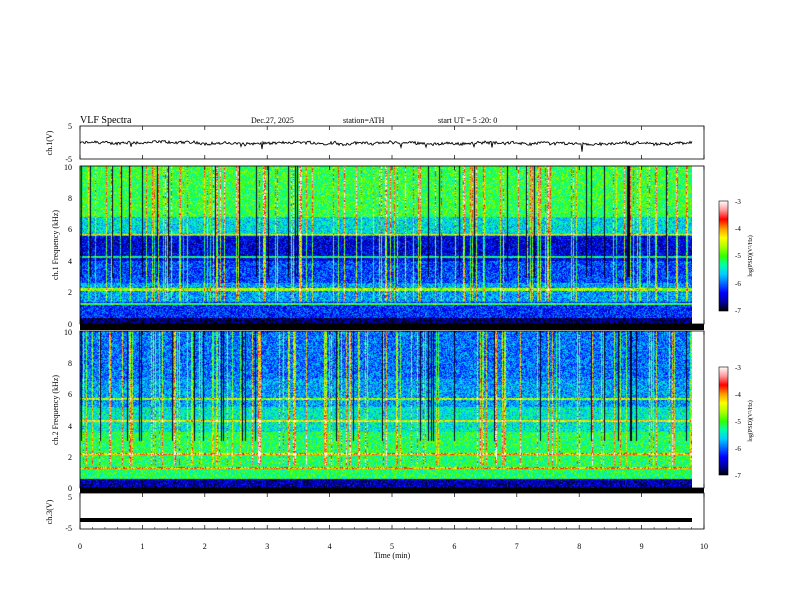 The width and height of the screenshot is (792, 612). Describe the element at coordinates (70, 394) in the screenshot. I see `ch2-ytick-6: 6` at that location.